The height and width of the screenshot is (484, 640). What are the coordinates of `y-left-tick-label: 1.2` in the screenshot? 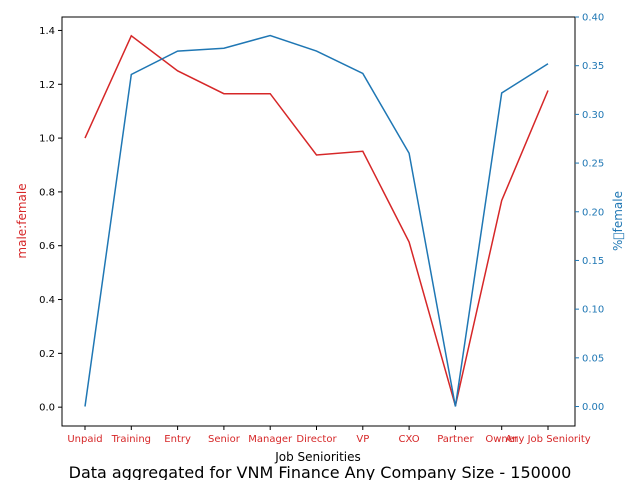 It's located at (47, 85).